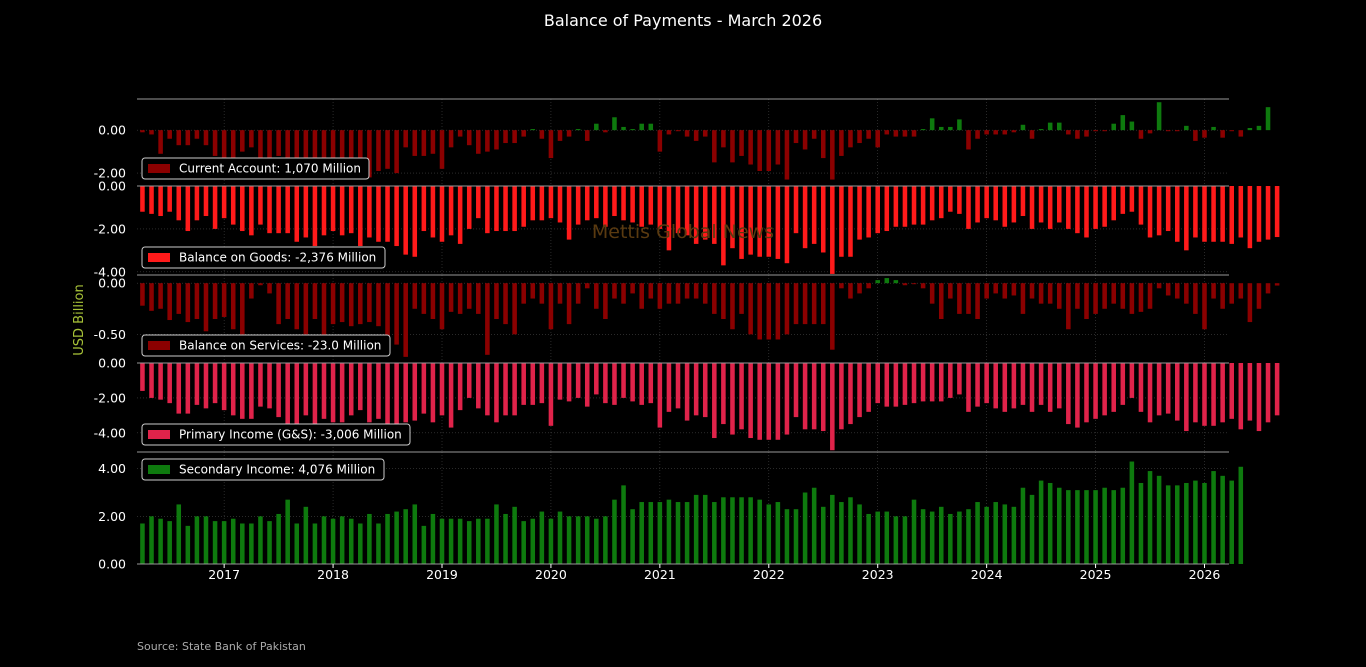  I want to click on legend-primary_income: Primary Income (G&S): -3,006 Million, so click(276, 434).